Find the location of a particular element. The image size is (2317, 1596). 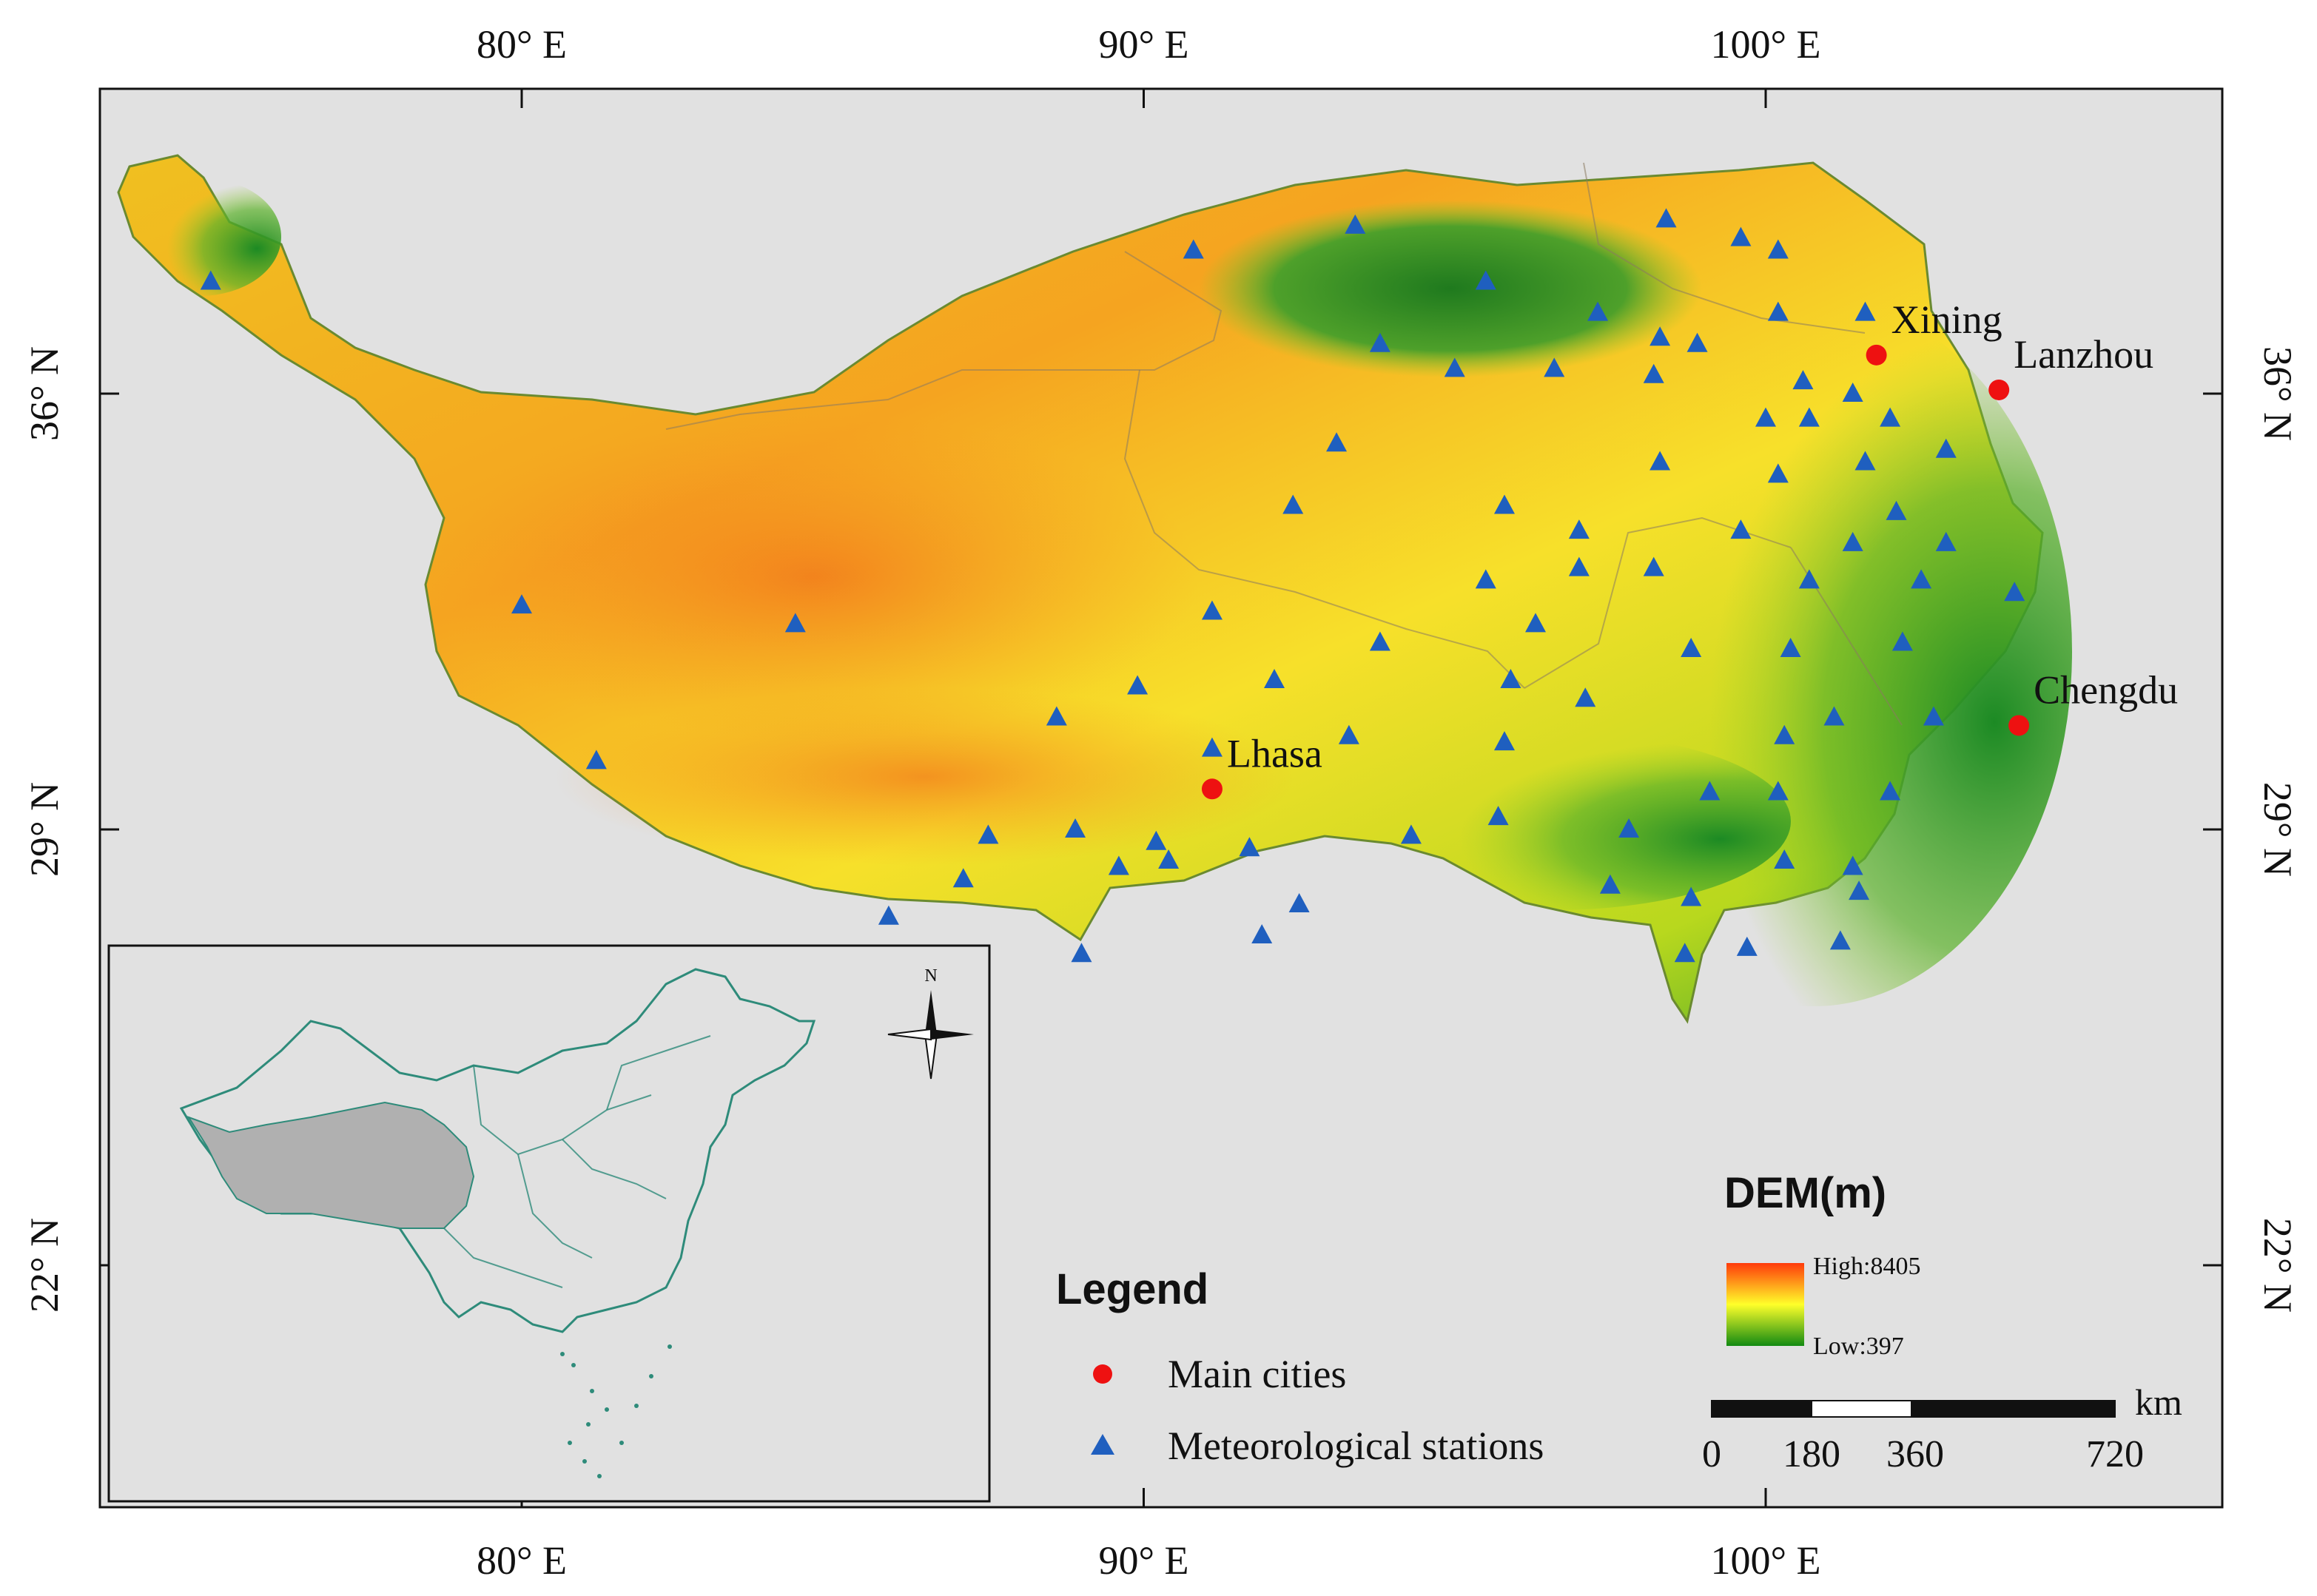

scale-tick-0: 0 is located at coordinates (1712, 1454).